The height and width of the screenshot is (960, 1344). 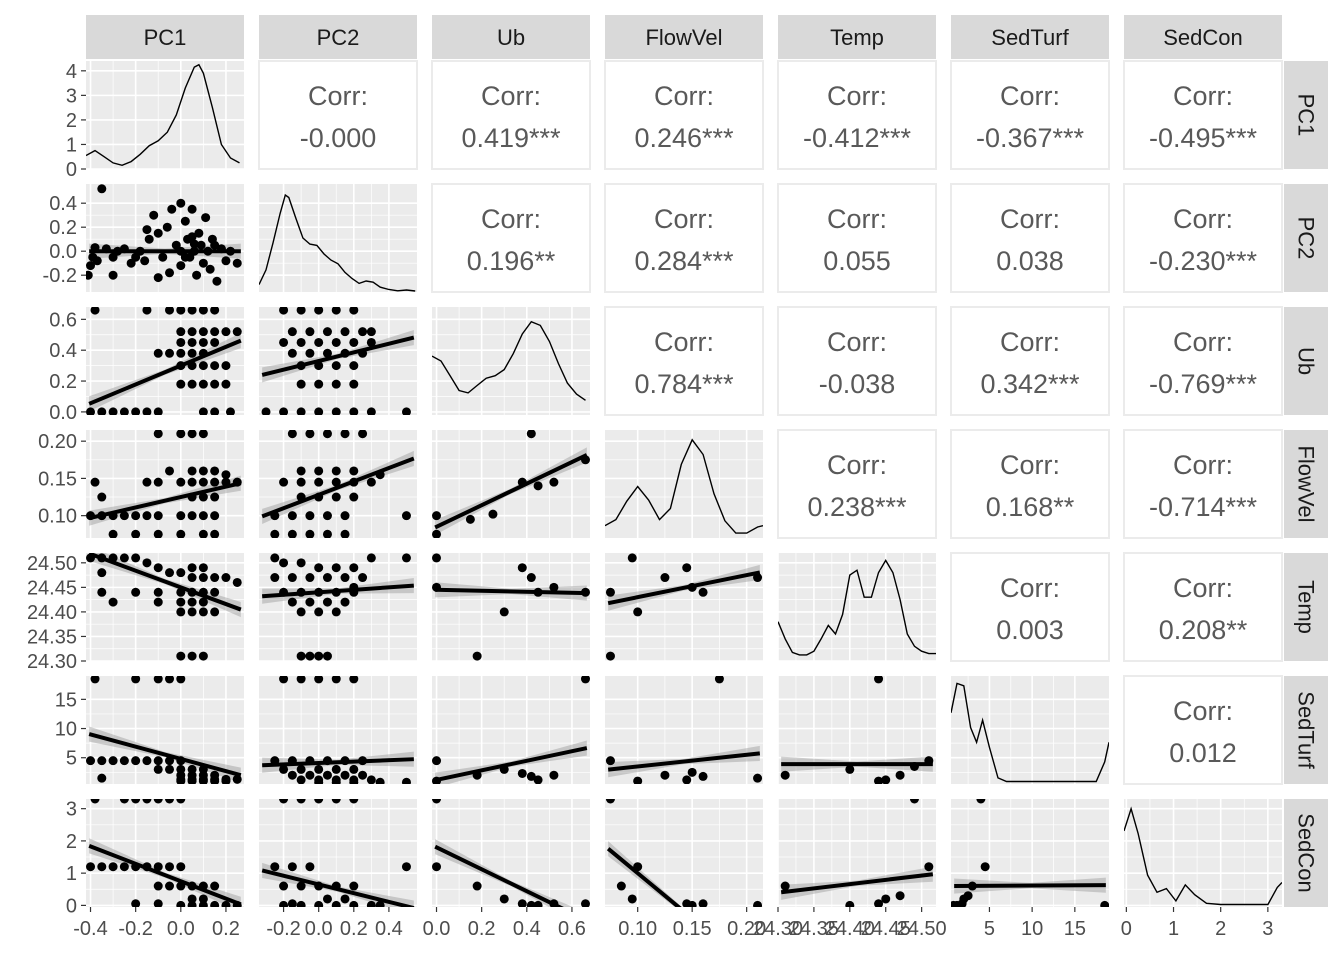 I want to click on y-tick-label: 24.40, so click(x=52, y=613).